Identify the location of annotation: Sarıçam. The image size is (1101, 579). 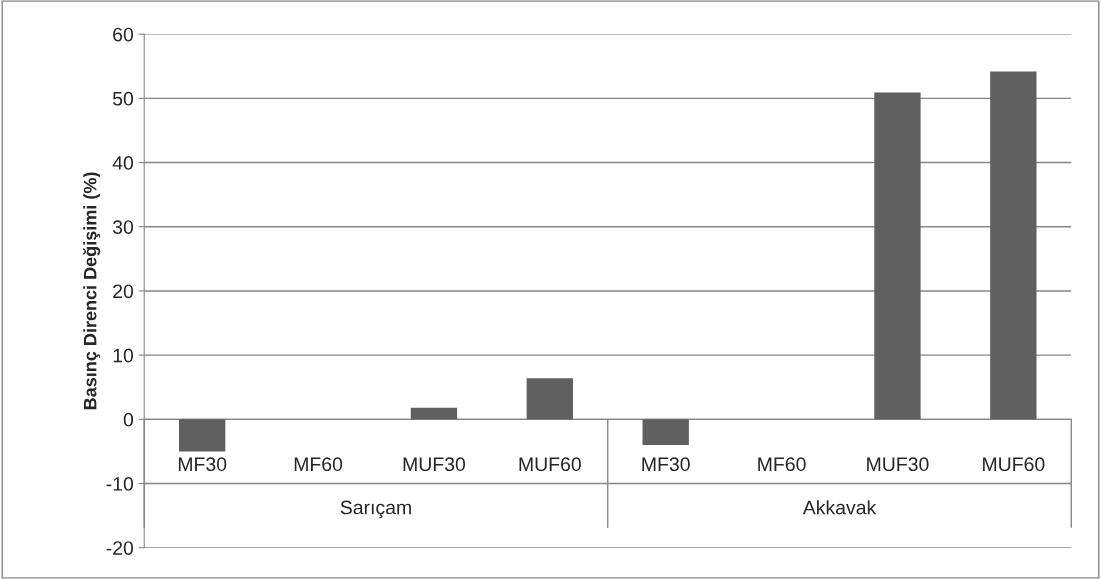
(375, 509).